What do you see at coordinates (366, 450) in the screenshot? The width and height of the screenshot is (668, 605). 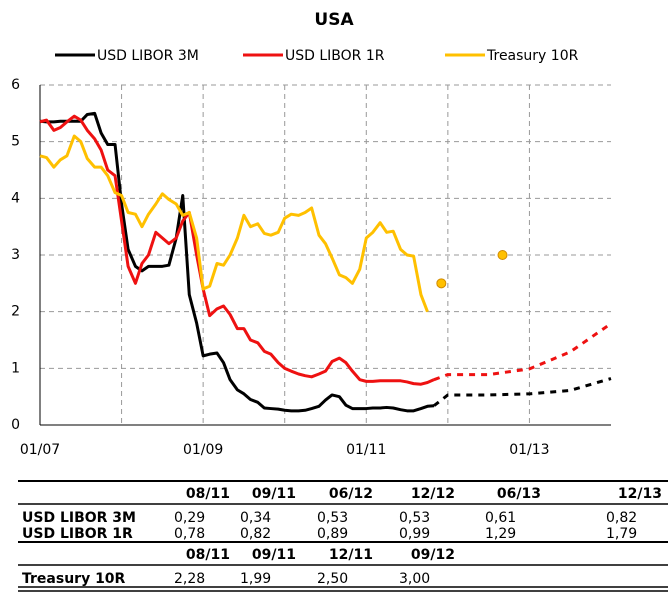 I see `x-tick-label: 01/11` at bounding box center [366, 450].